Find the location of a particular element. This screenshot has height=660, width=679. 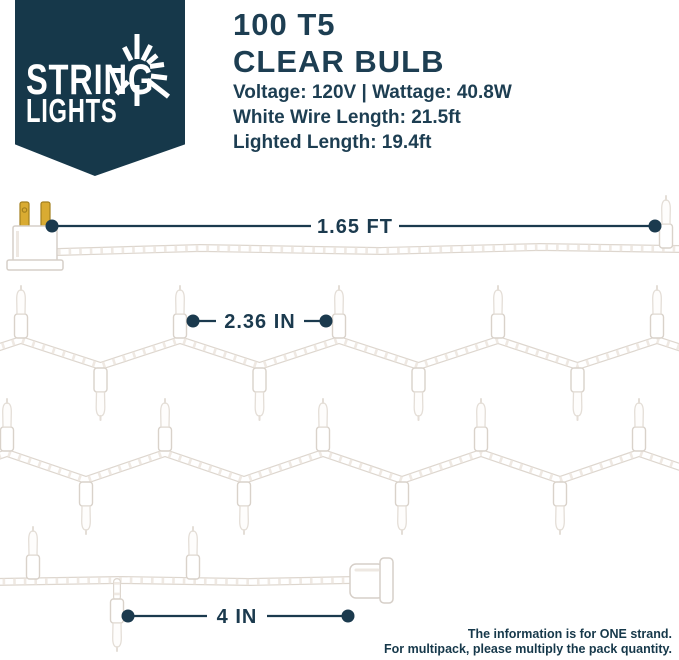

product-title-line2: CLEAR BULB is located at coordinates (339, 61).